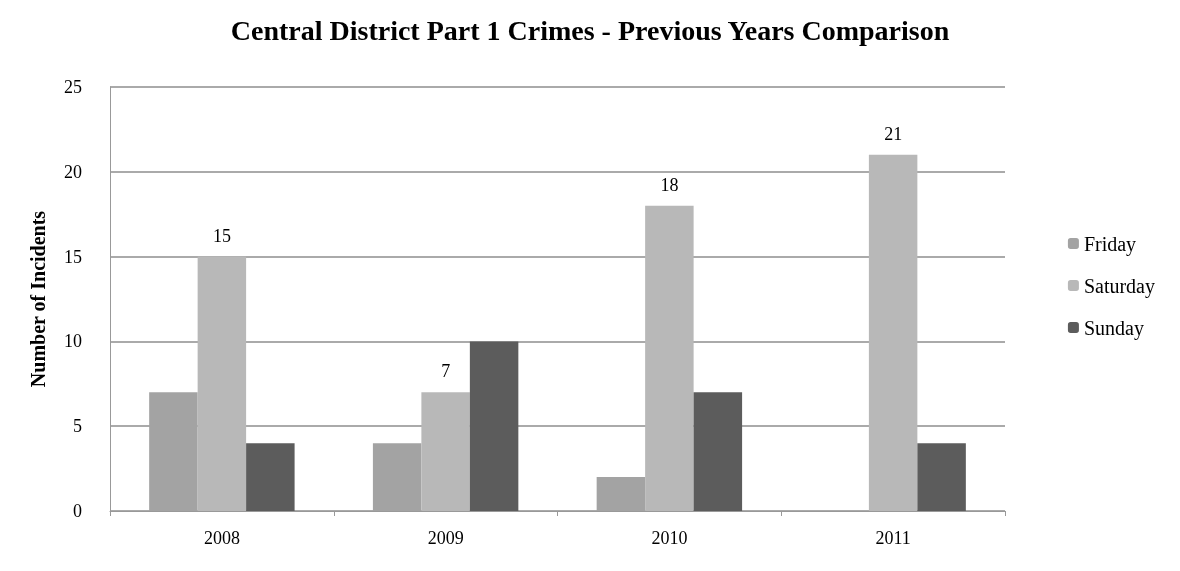 The height and width of the screenshot is (571, 1180). Describe the element at coordinates (73, 87) in the screenshot. I see `y-tick-label: 25` at that location.